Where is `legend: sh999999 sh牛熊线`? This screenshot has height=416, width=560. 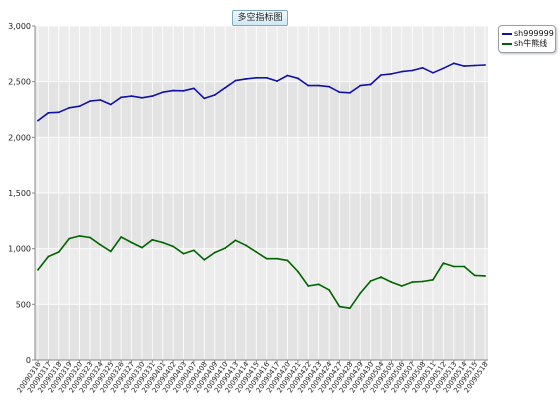 legend: sh999999 sh牛熊线 is located at coordinates (527, 39).